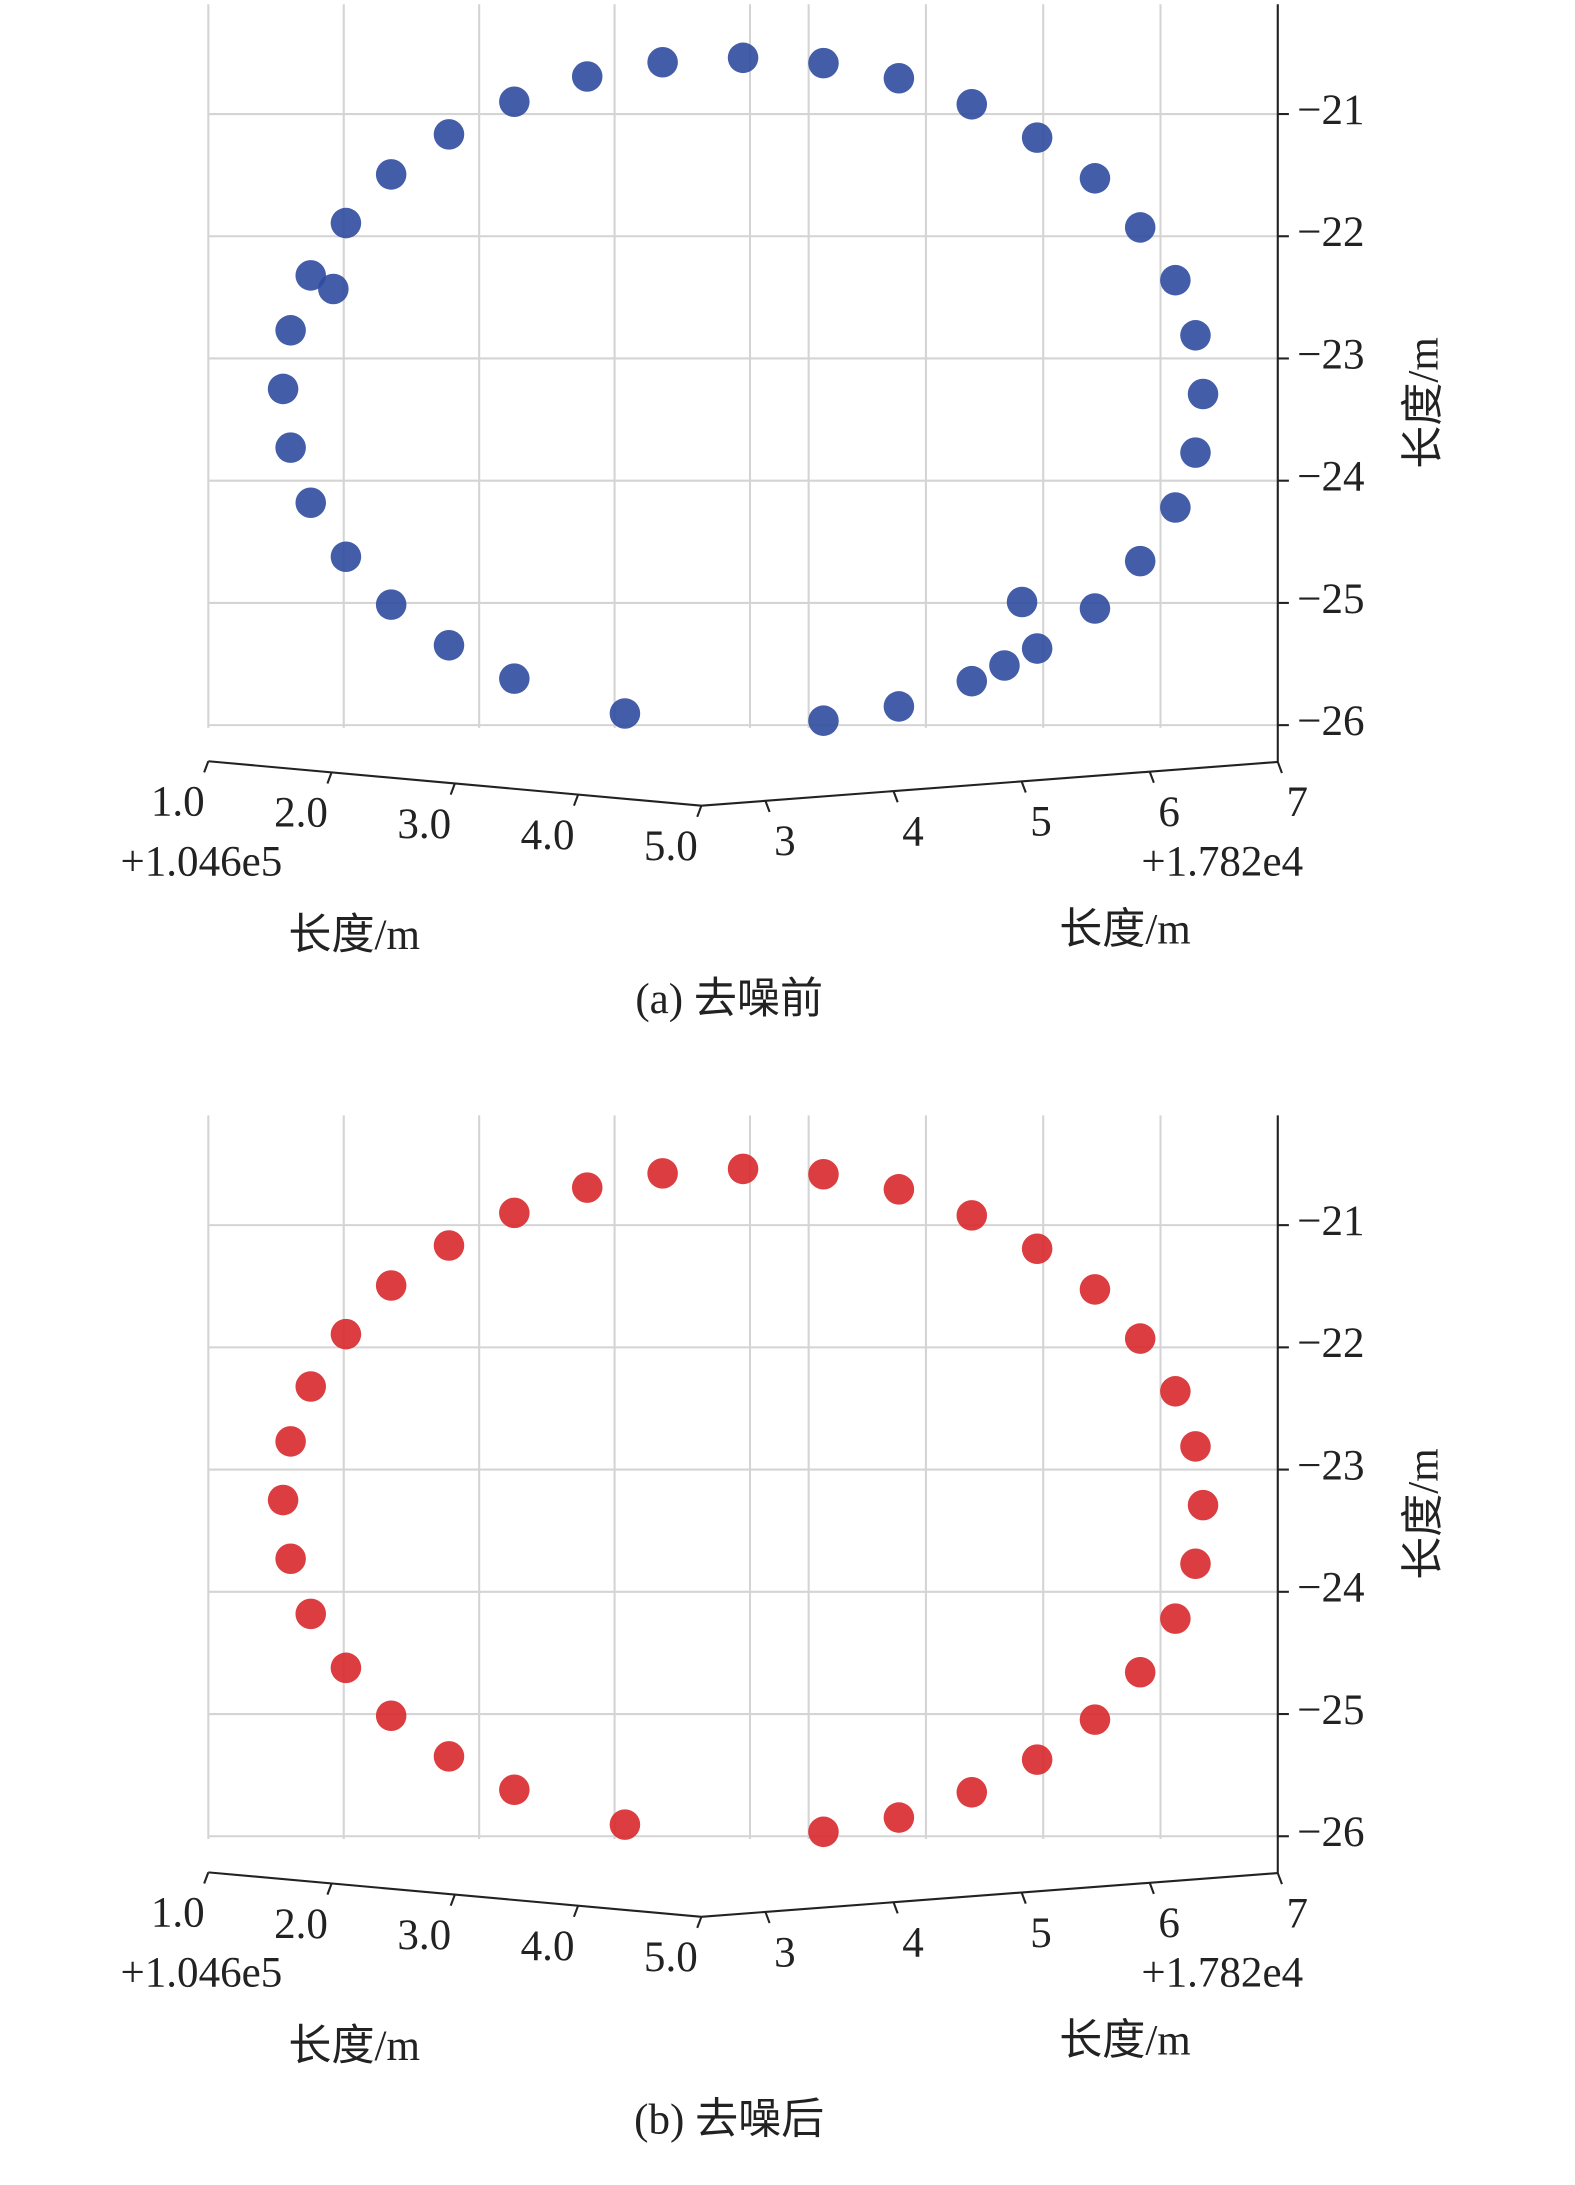 This screenshot has width=1575, height=2185. I want to click on caption: (a) 去噪前, so click(729, 999).